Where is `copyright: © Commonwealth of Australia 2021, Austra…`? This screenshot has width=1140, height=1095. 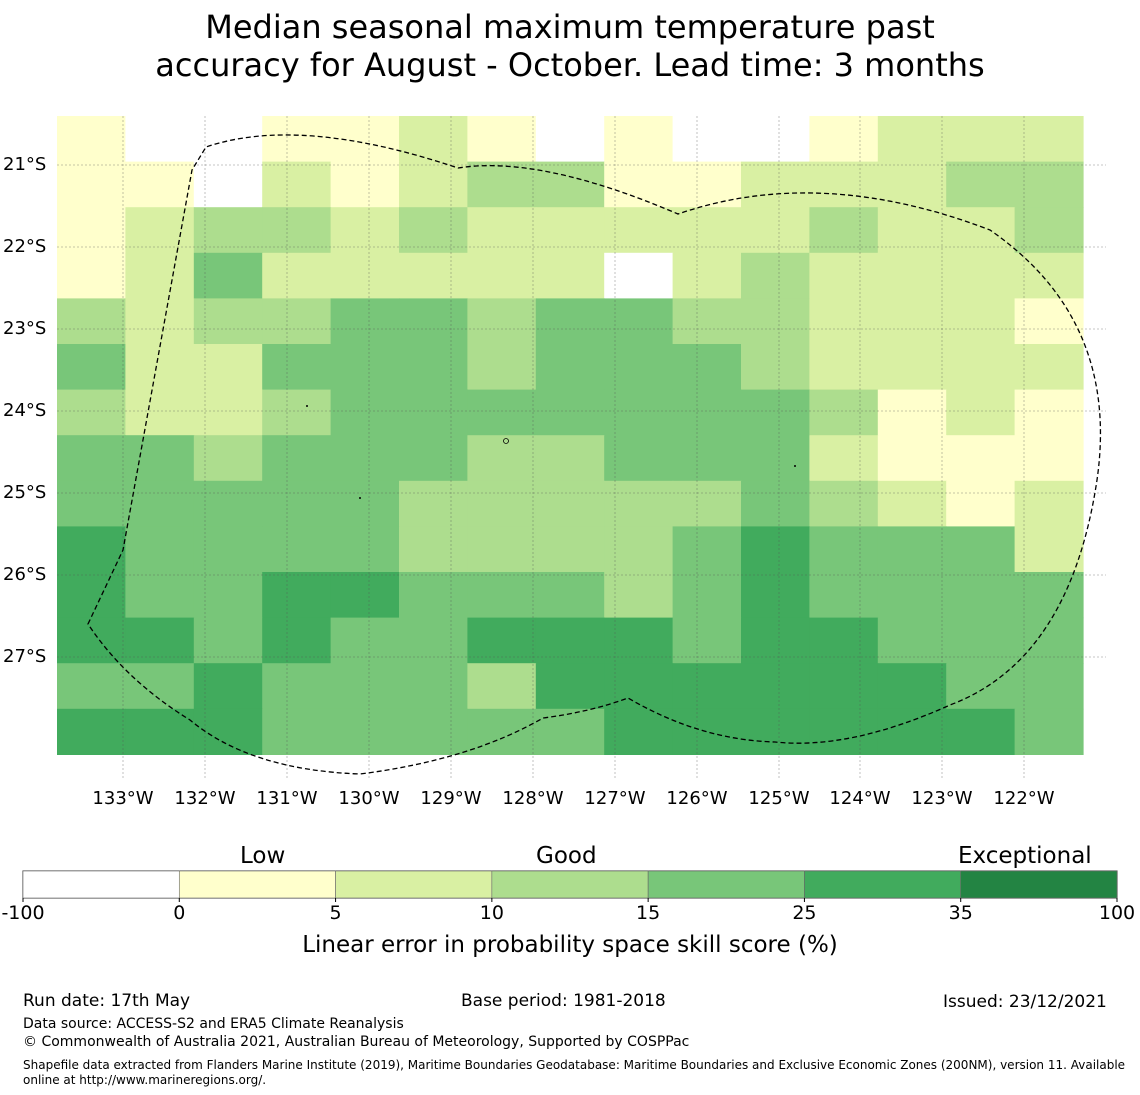 copyright: © Commonwealth of Australia 2021, Austra… is located at coordinates (356, 1042).